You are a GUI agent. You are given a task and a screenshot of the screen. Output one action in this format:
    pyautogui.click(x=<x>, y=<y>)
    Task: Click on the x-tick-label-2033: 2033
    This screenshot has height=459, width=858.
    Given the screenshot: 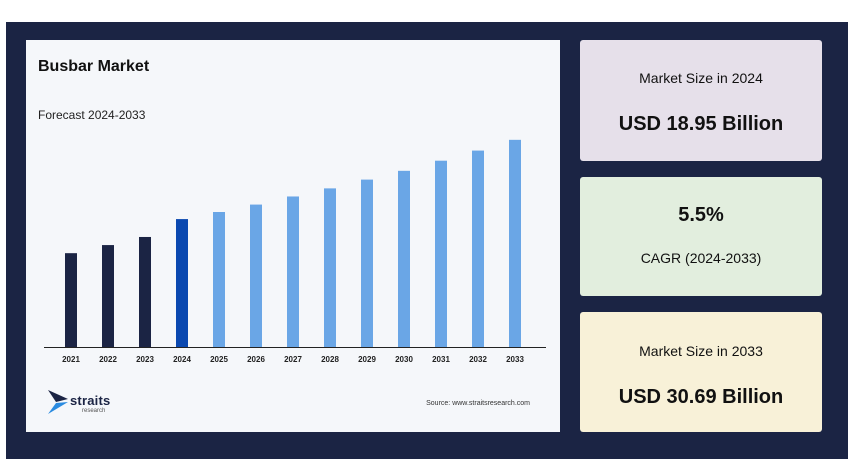 What is the action you would take?
    pyautogui.click(x=515, y=359)
    